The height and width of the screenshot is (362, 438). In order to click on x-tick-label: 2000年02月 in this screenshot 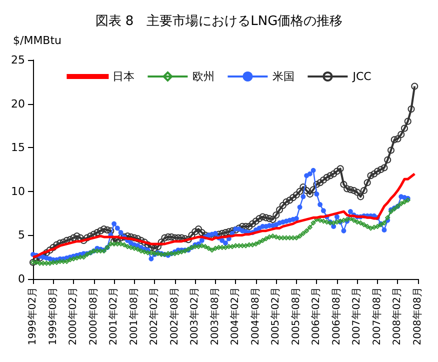, I will do `click(73, 316)`.